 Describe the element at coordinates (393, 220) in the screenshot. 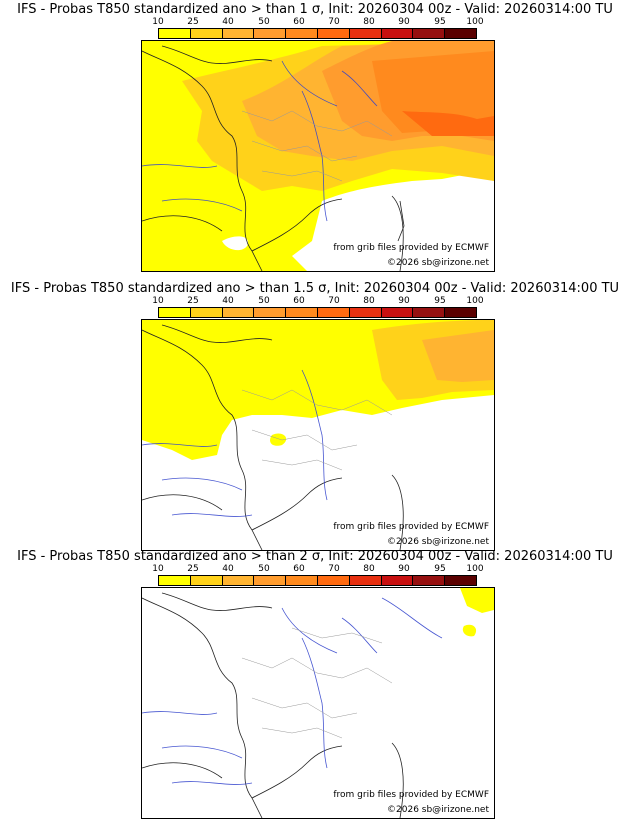

I see `low-prob-area` at that location.